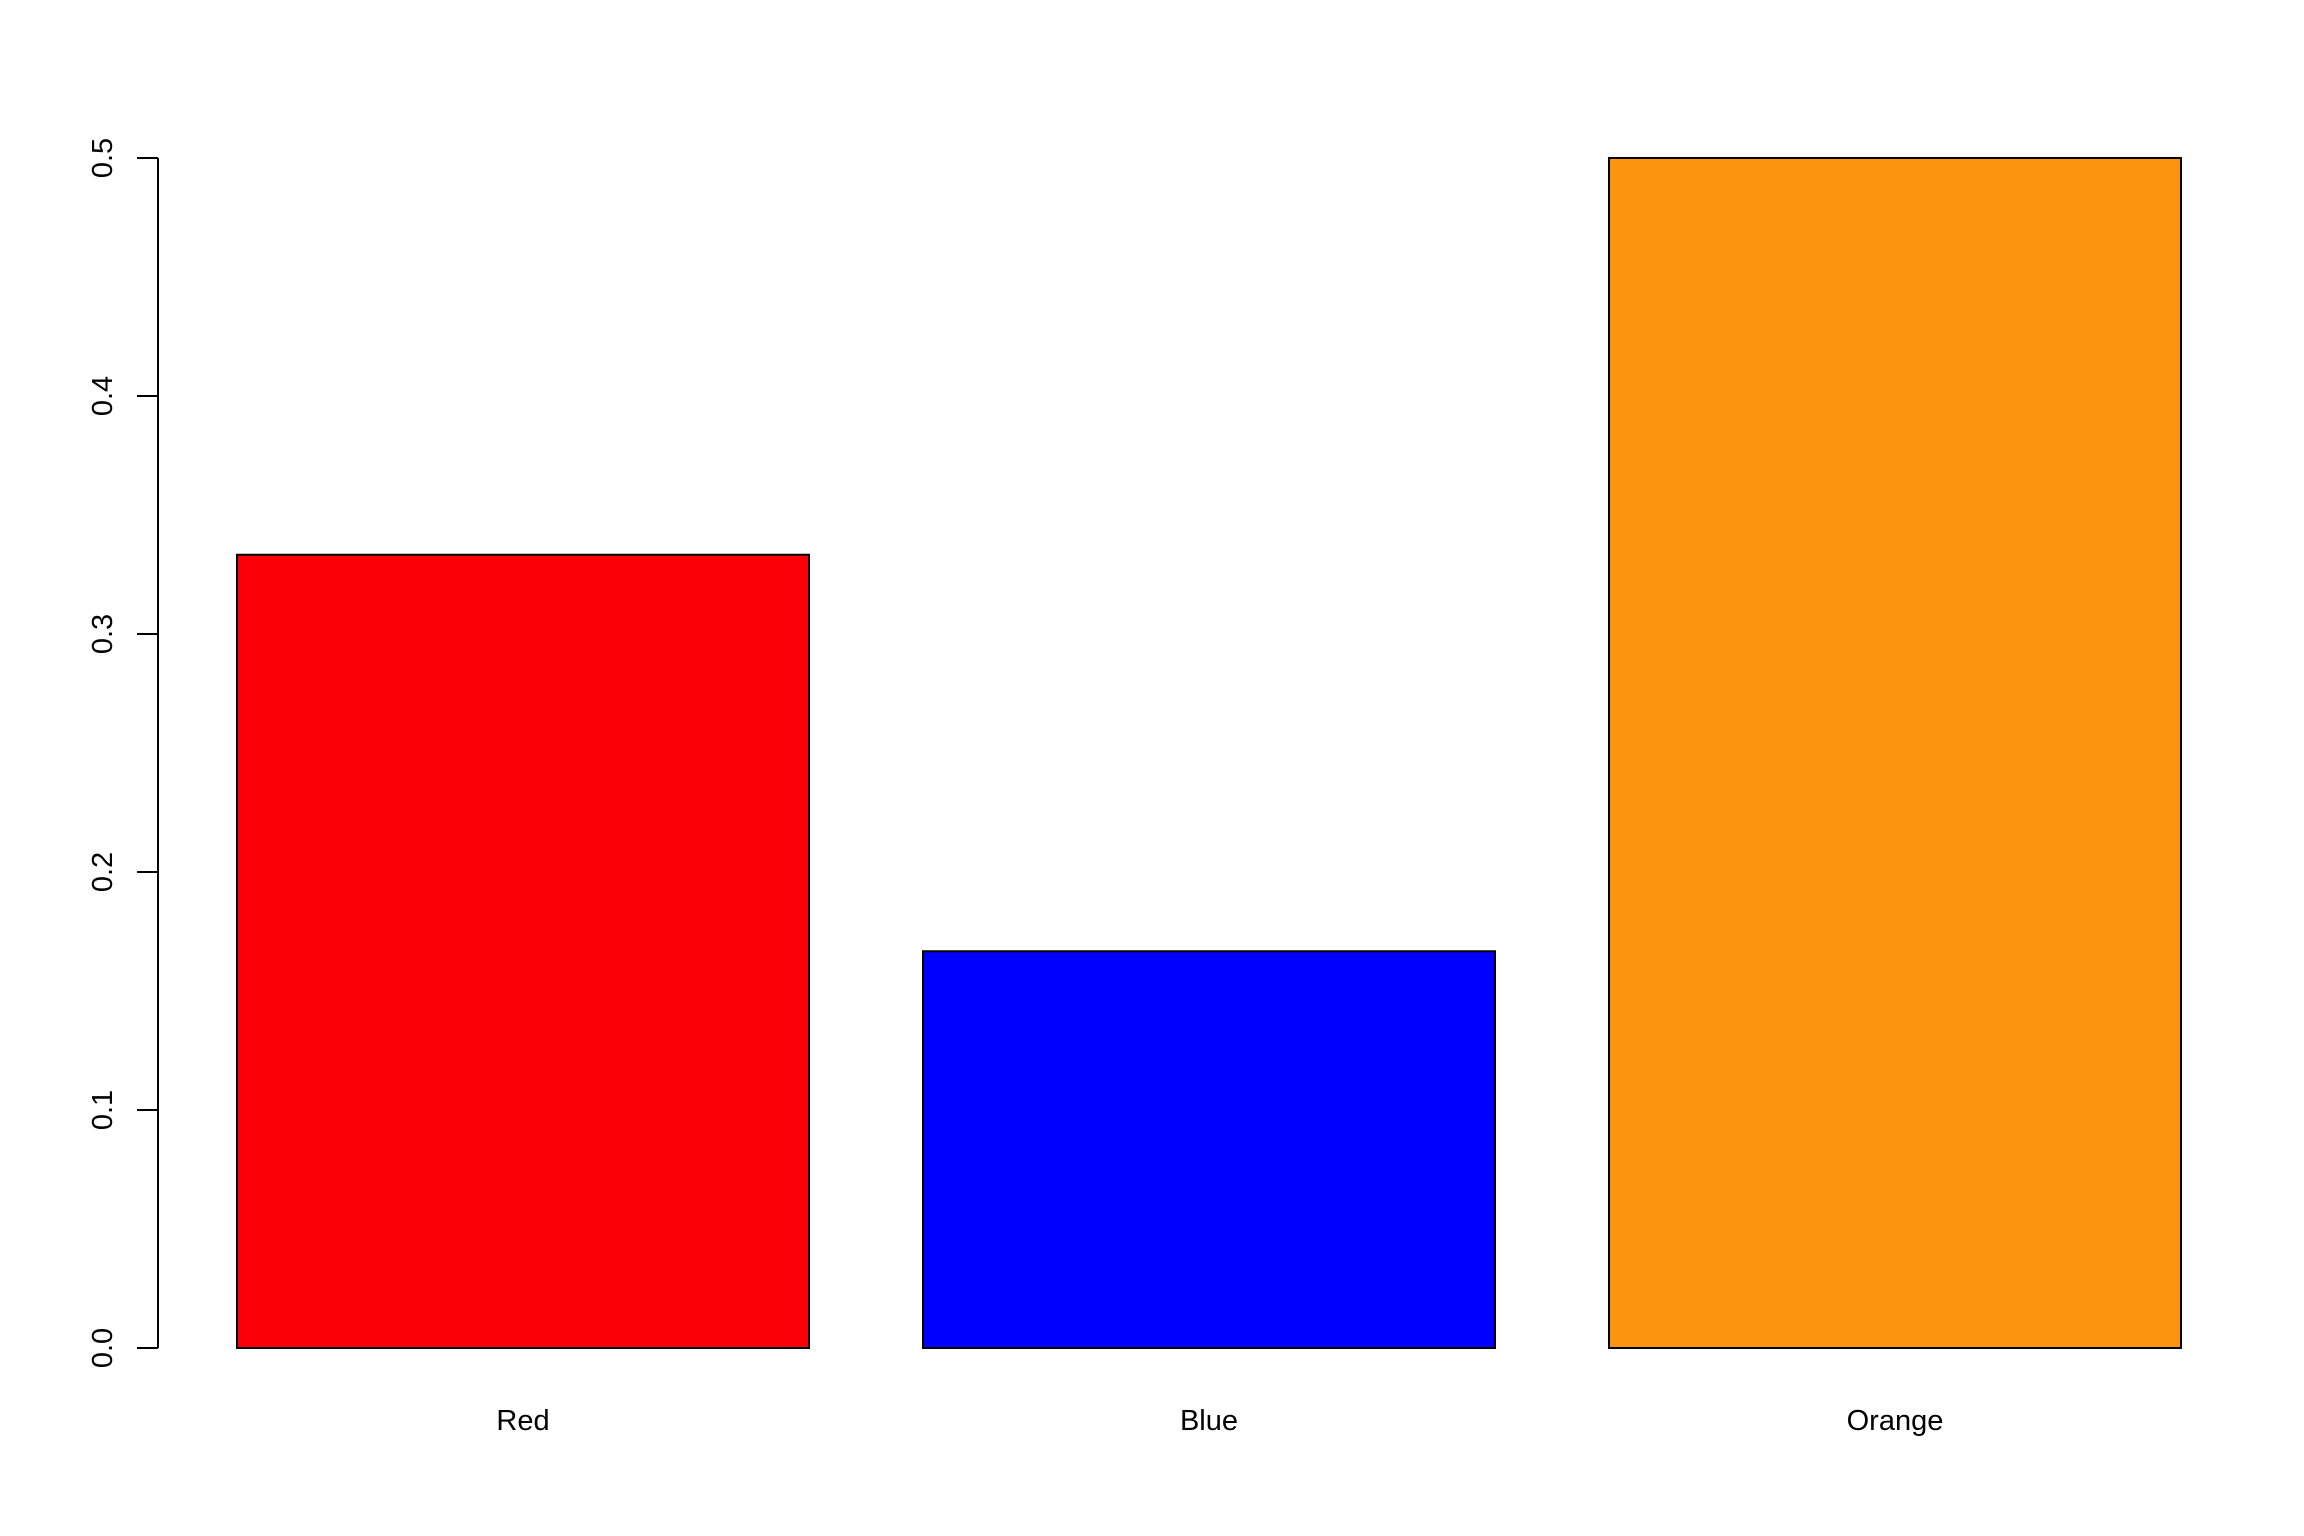 Image resolution: width=2304 pixels, height=1536 pixels. What do you see at coordinates (522, 1421) in the screenshot?
I see `category-label-red: Red` at bounding box center [522, 1421].